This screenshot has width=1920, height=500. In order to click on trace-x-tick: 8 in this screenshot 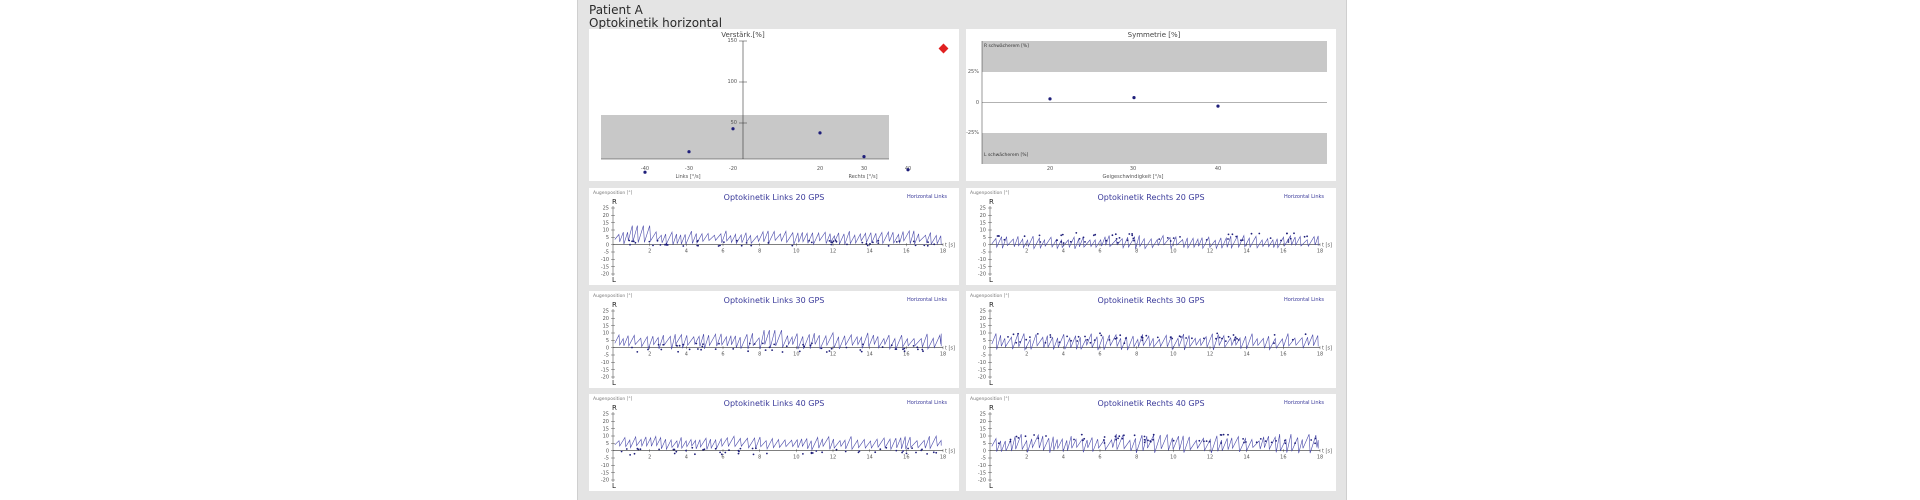, I will do `click(1136, 458)`.